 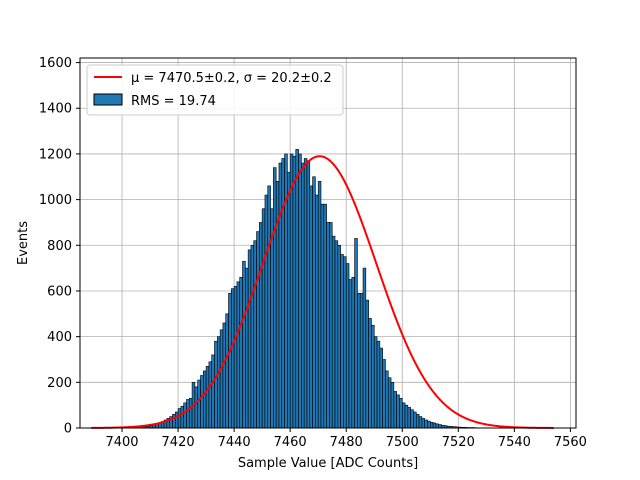 I want to click on y-tick-label: 800, so click(x=59, y=246).